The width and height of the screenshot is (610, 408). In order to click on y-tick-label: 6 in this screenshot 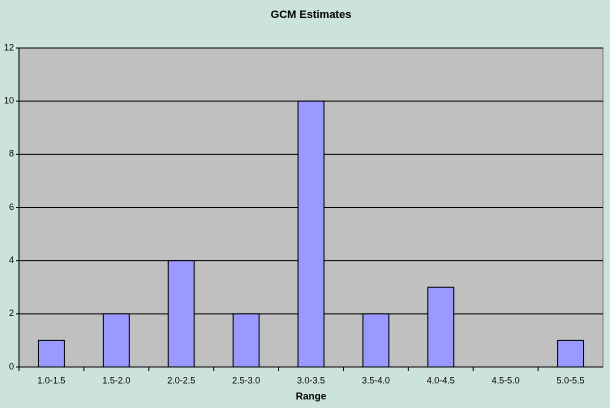, I will do `click(11, 207)`.